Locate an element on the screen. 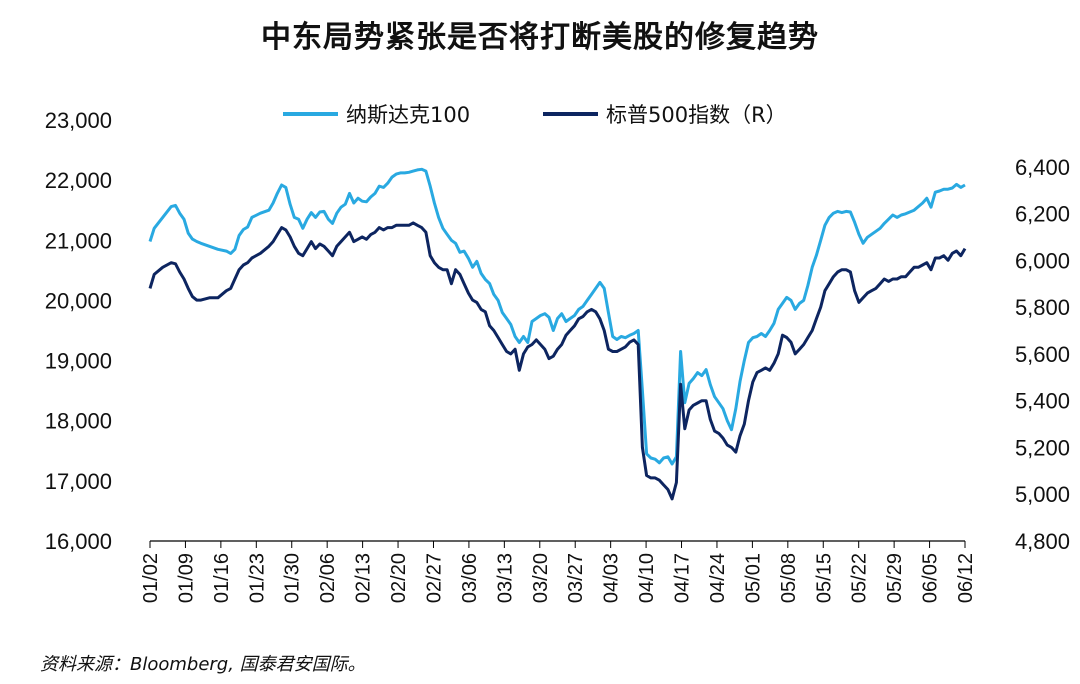 The image size is (1080, 684). left-tick-label: 23,000 is located at coordinates (78, 120).